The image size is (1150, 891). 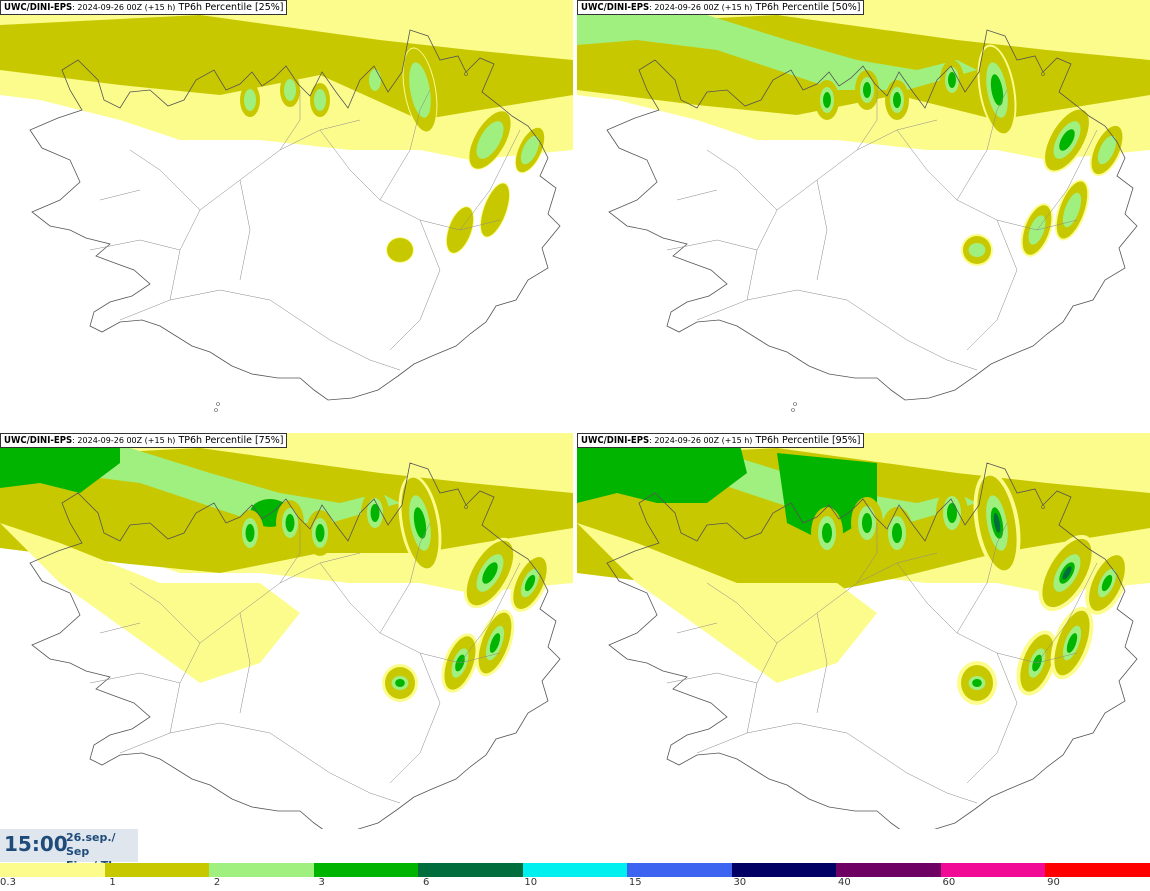 What do you see at coordinates (531, 882) in the screenshot?
I see `colorbar-tick-label: 10` at bounding box center [531, 882].